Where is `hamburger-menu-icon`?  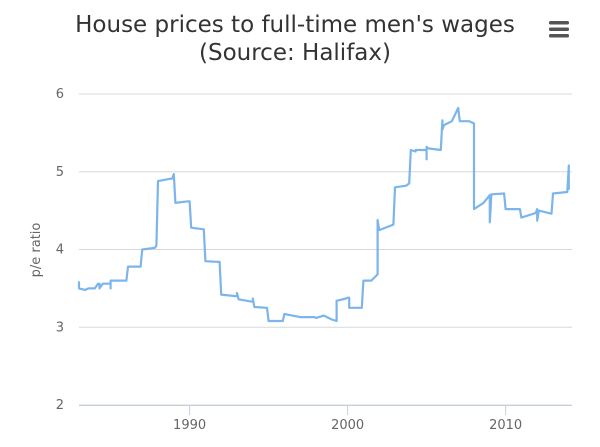 hamburger-menu-icon is located at coordinates (559, 29).